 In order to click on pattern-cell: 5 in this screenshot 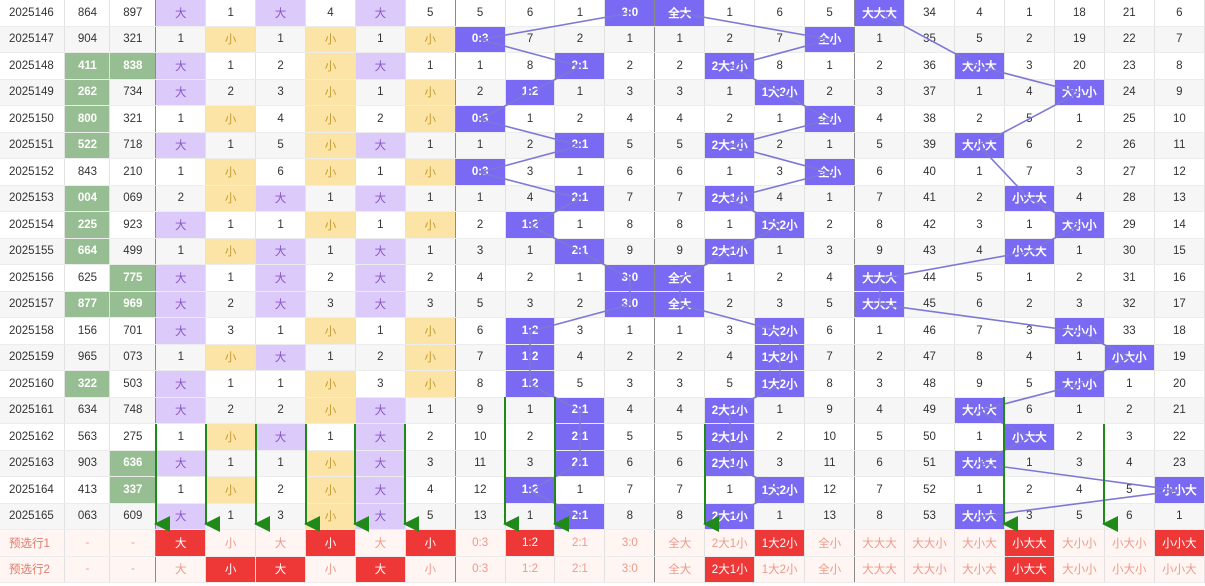, I will do `click(680, 437)`.